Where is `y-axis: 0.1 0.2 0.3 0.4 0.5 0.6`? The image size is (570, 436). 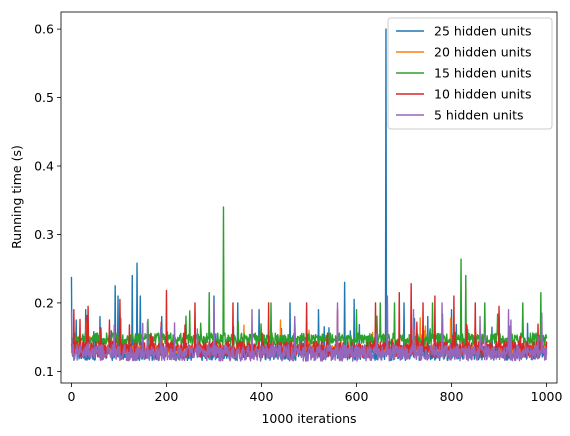
y-axis: 0.1 0.2 0.3 0.4 0.5 0.6 is located at coordinates (47, 200).